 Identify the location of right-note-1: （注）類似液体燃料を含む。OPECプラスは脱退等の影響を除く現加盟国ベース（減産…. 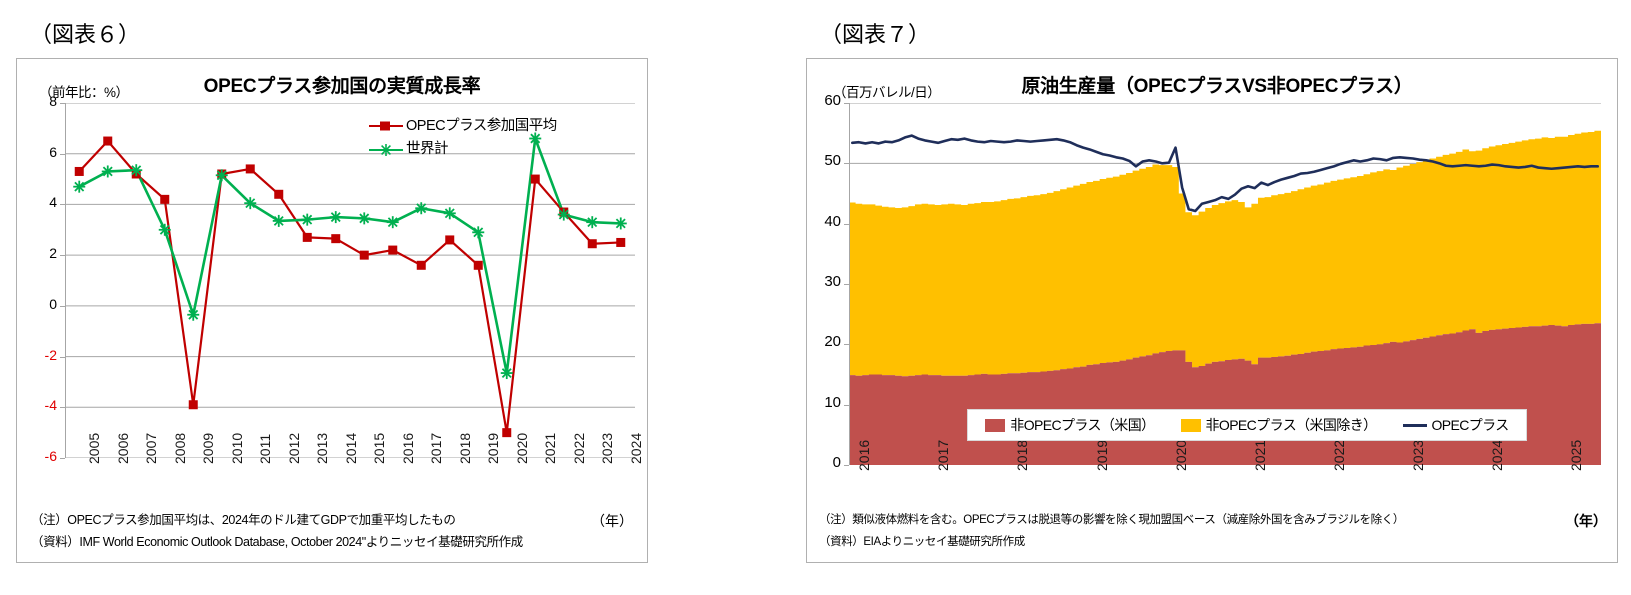
(1111, 520).